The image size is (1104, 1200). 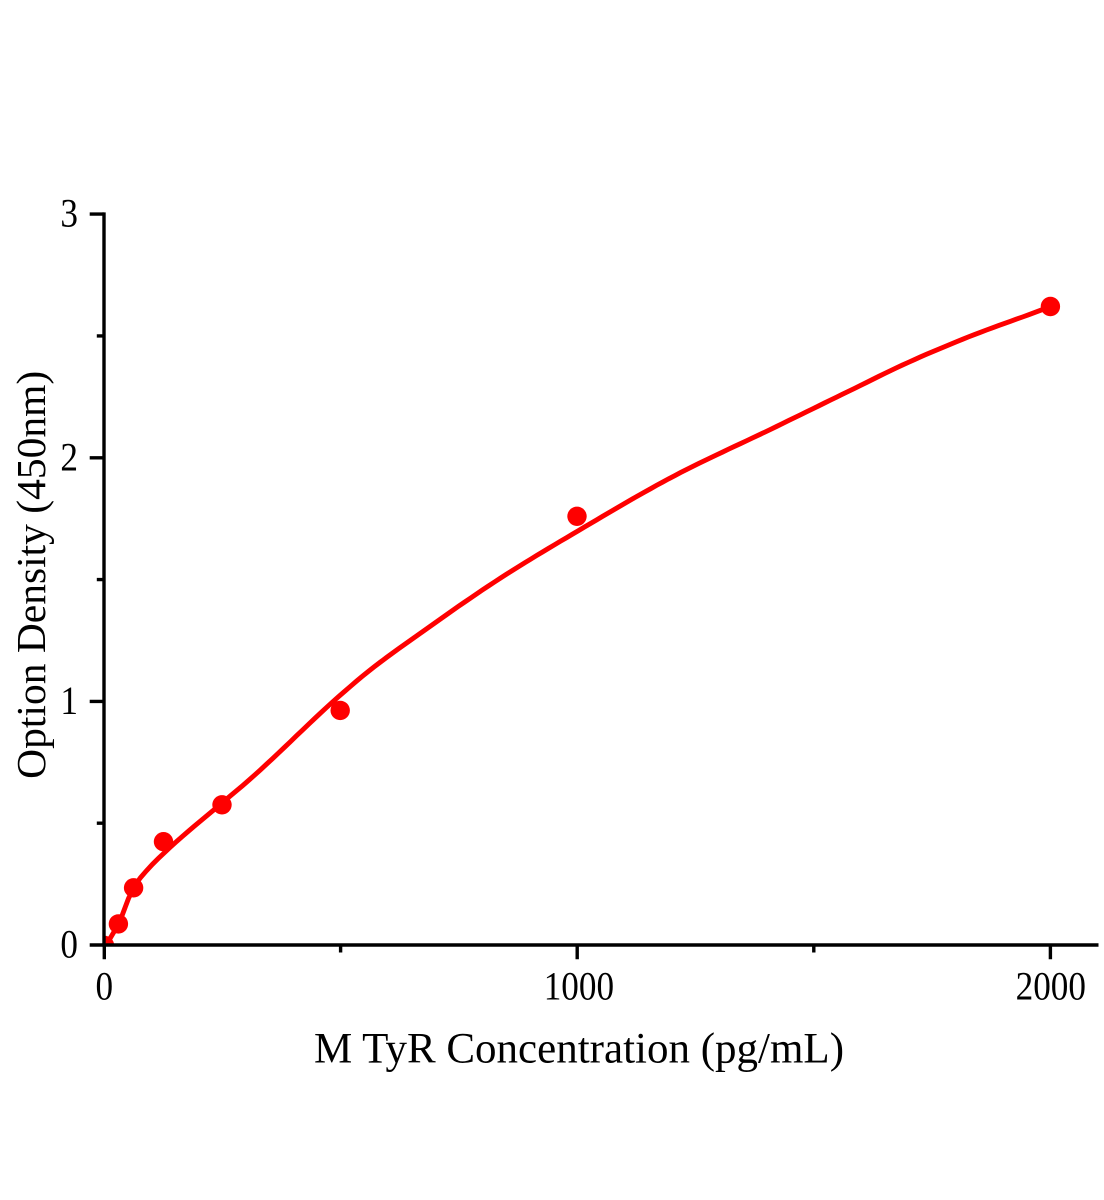 What do you see at coordinates (1051, 986) in the screenshot?
I see `svg-text: 2000` at bounding box center [1051, 986].